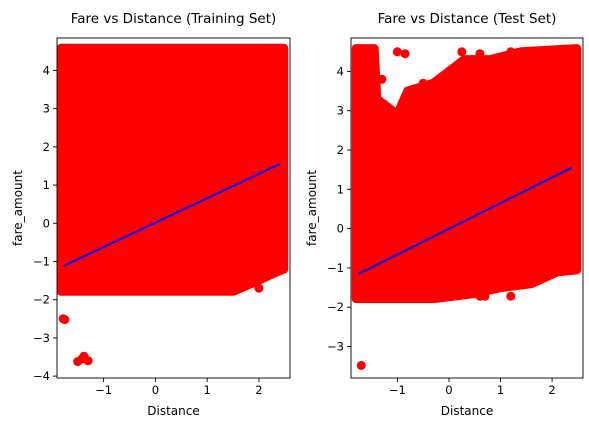 The width and height of the screenshot is (589, 429). Describe the element at coordinates (467, 19) in the screenshot. I see `chart-title: Fare vs Distance (Test Set)` at that location.